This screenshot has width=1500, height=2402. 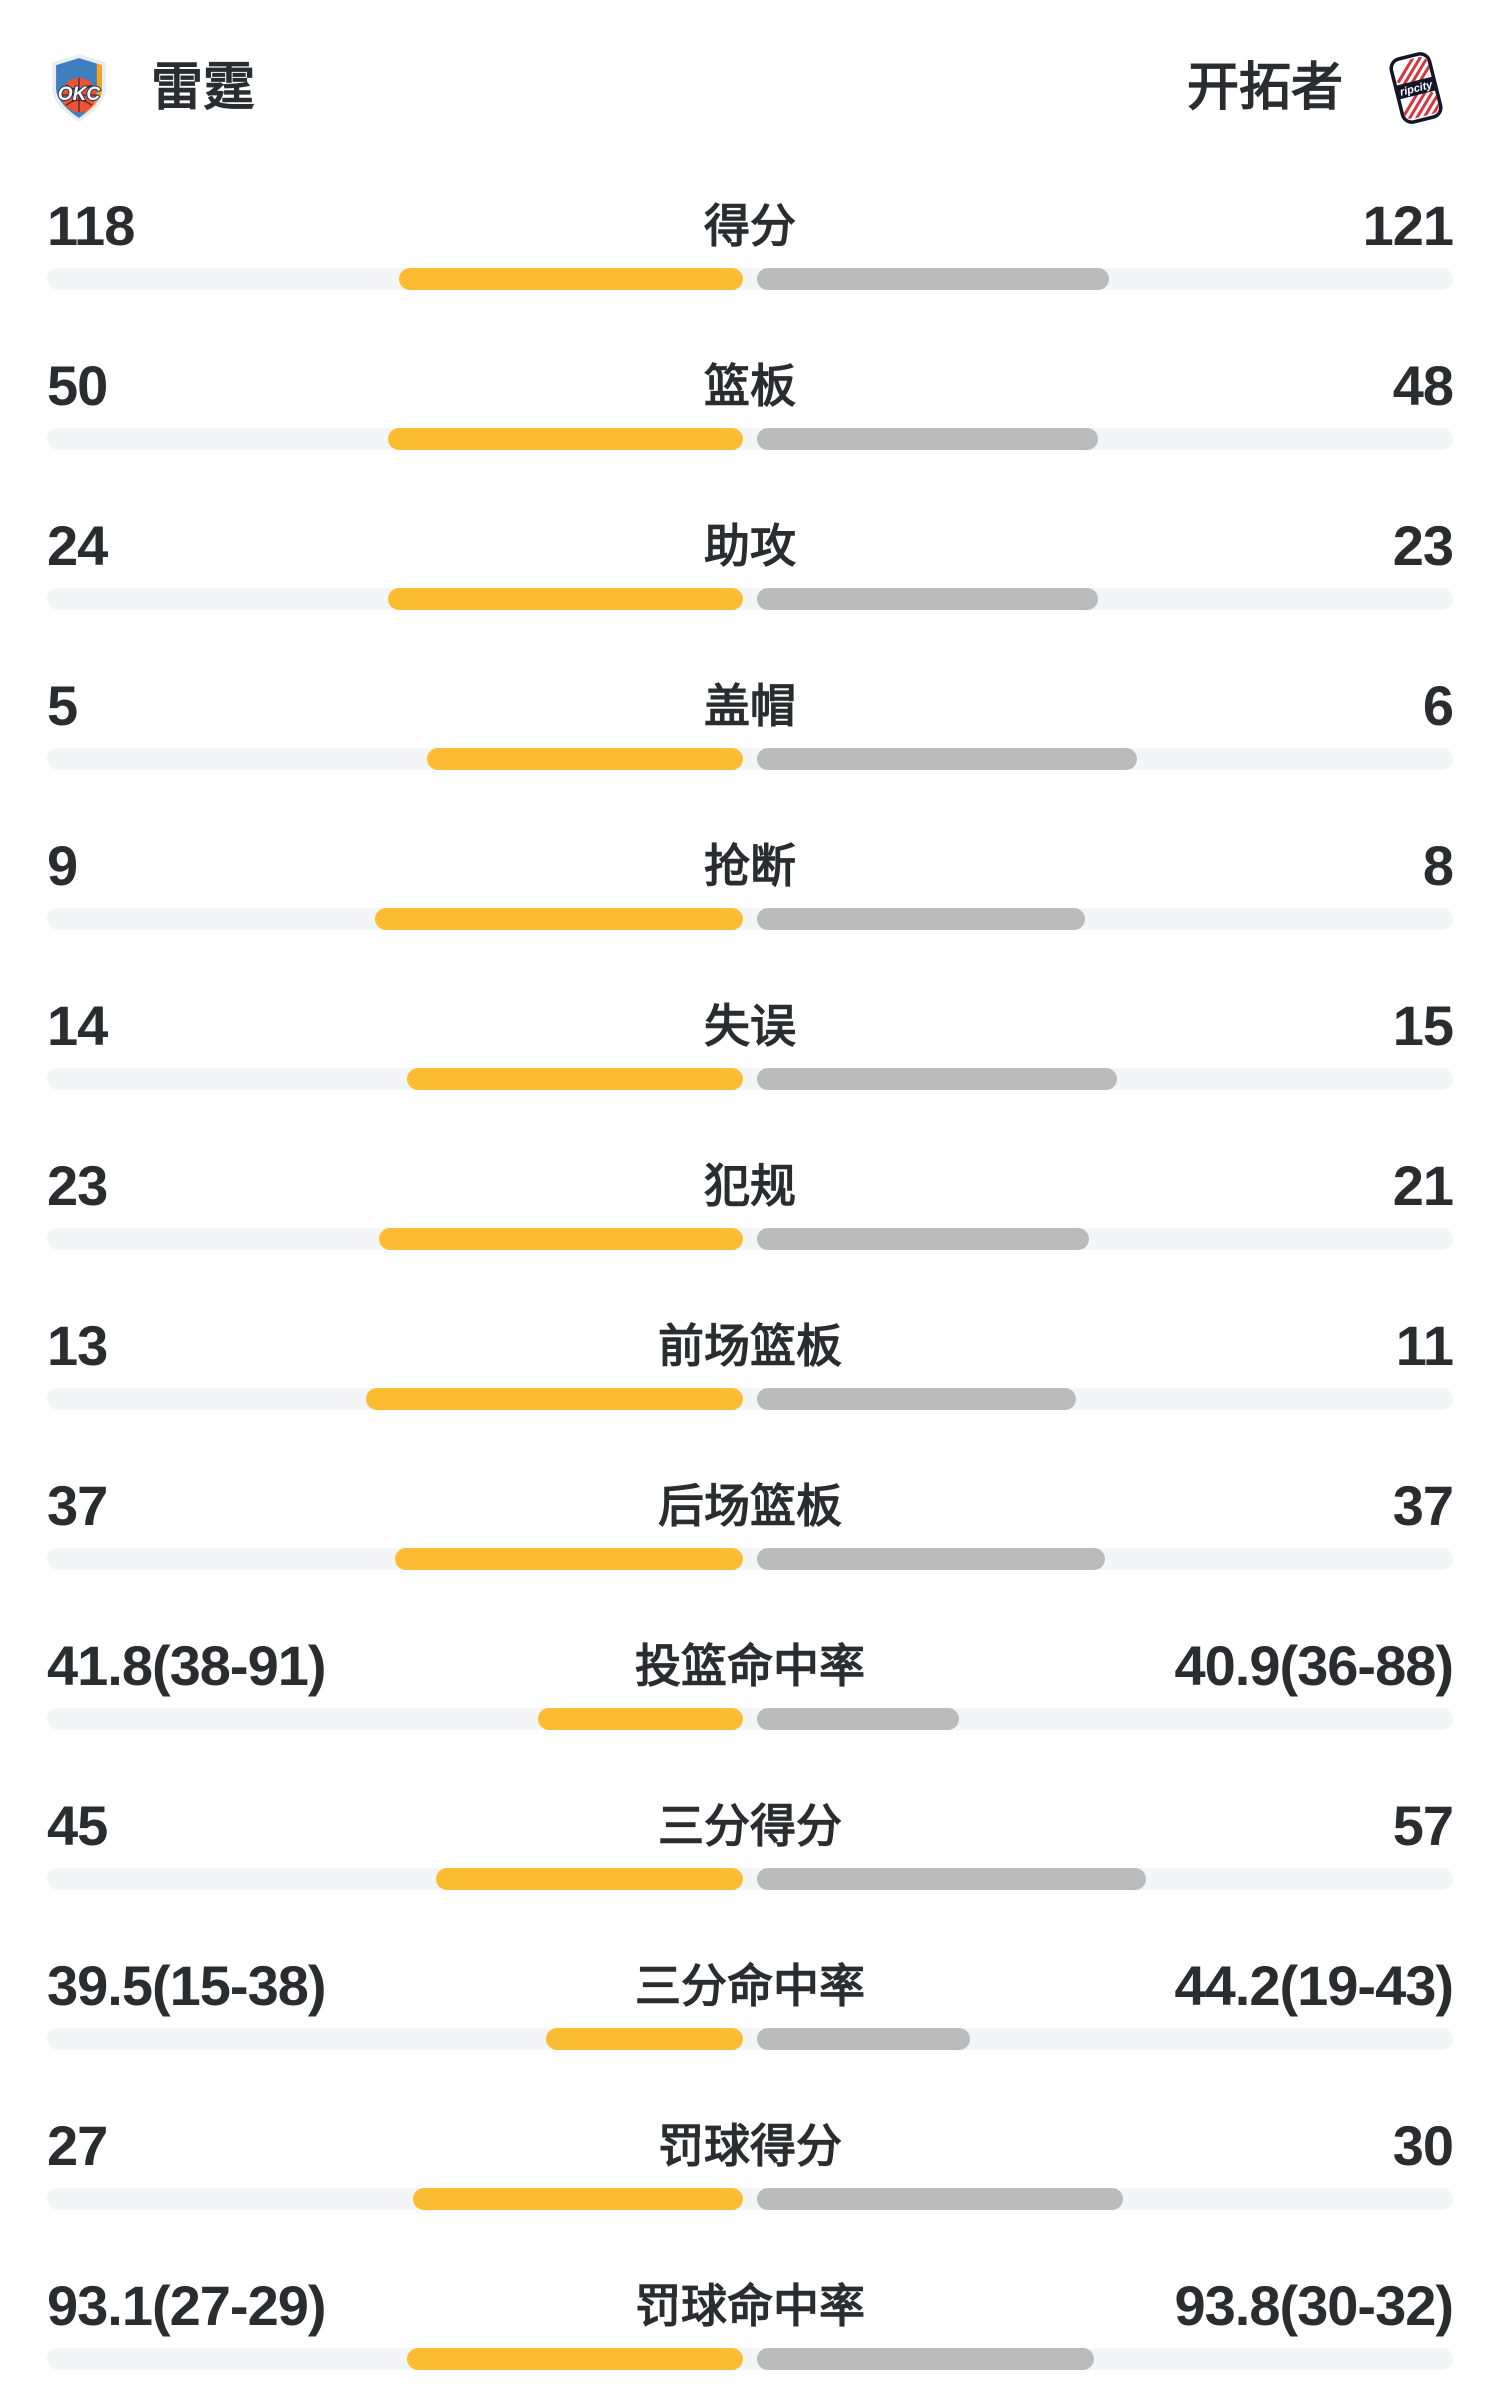 I want to click on right-team-stat-value: 57, so click(x=1423, y=1825).